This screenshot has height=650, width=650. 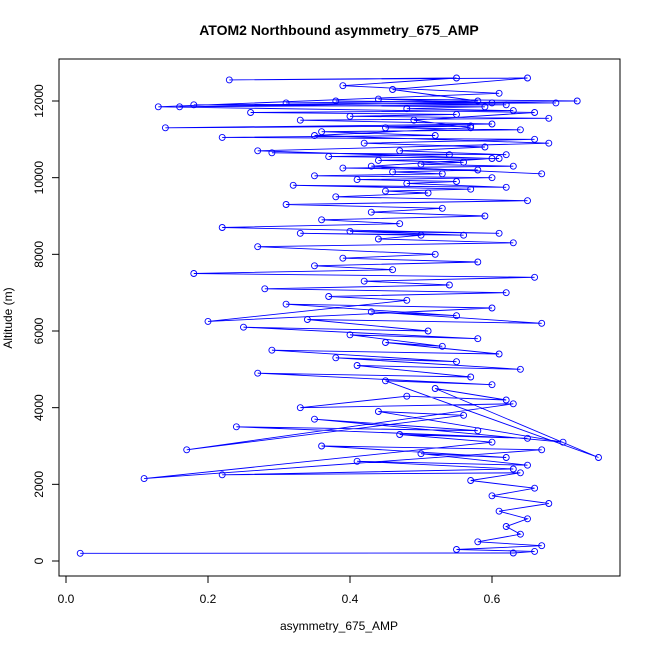 I want to click on x-axis: 0.0 0.2 0.4 0.6, so click(x=279, y=590).